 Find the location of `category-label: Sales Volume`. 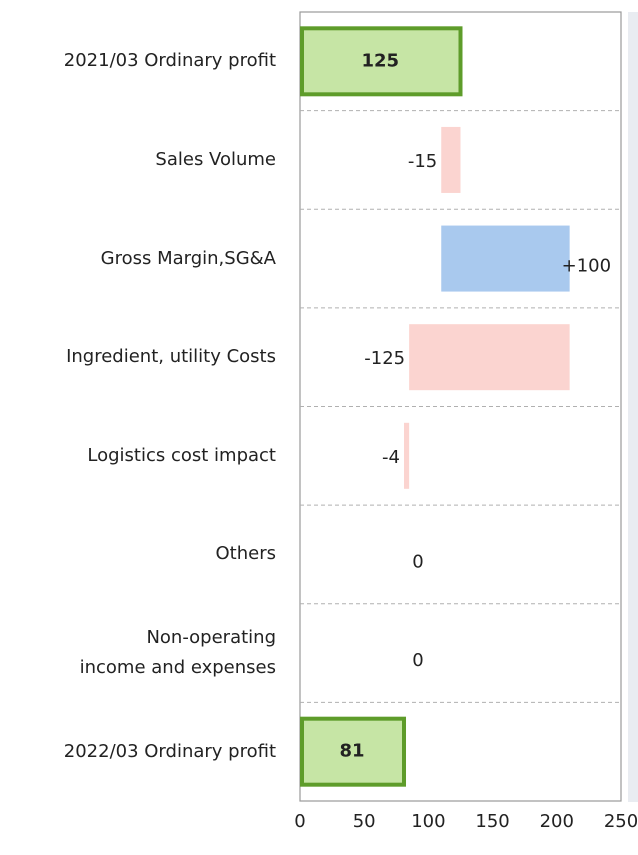

category-label: Sales Volume is located at coordinates (215, 159).